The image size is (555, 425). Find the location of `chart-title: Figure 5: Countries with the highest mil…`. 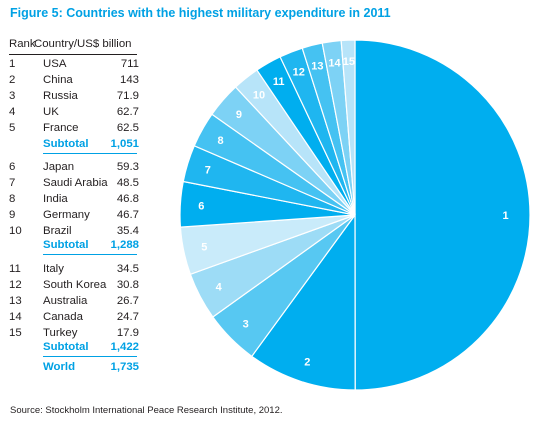

chart-title: Figure 5: Countries with the highest mil… is located at coordinates (200, 13).